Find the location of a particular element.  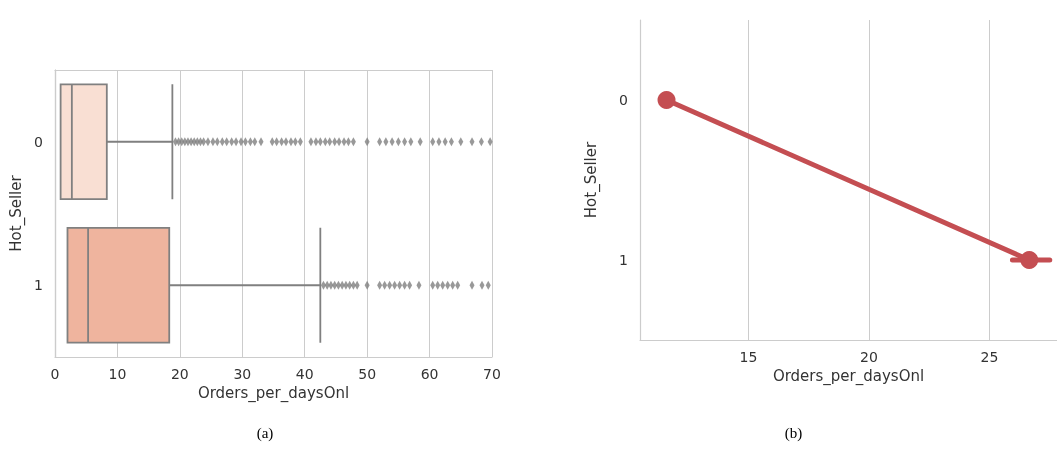

x-tick-label: 50 is located at coordinates (367, 374).